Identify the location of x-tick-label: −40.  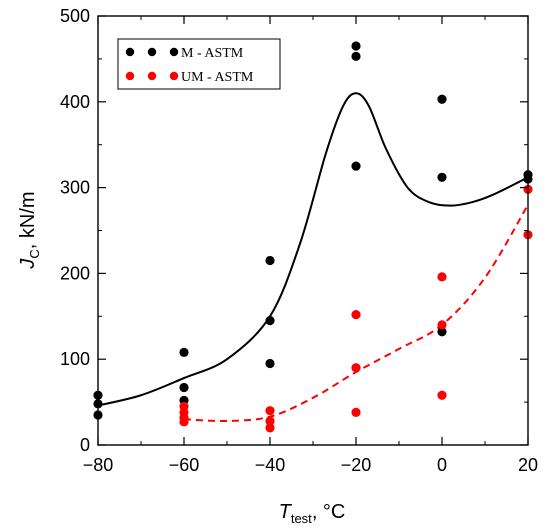
(270, 465).